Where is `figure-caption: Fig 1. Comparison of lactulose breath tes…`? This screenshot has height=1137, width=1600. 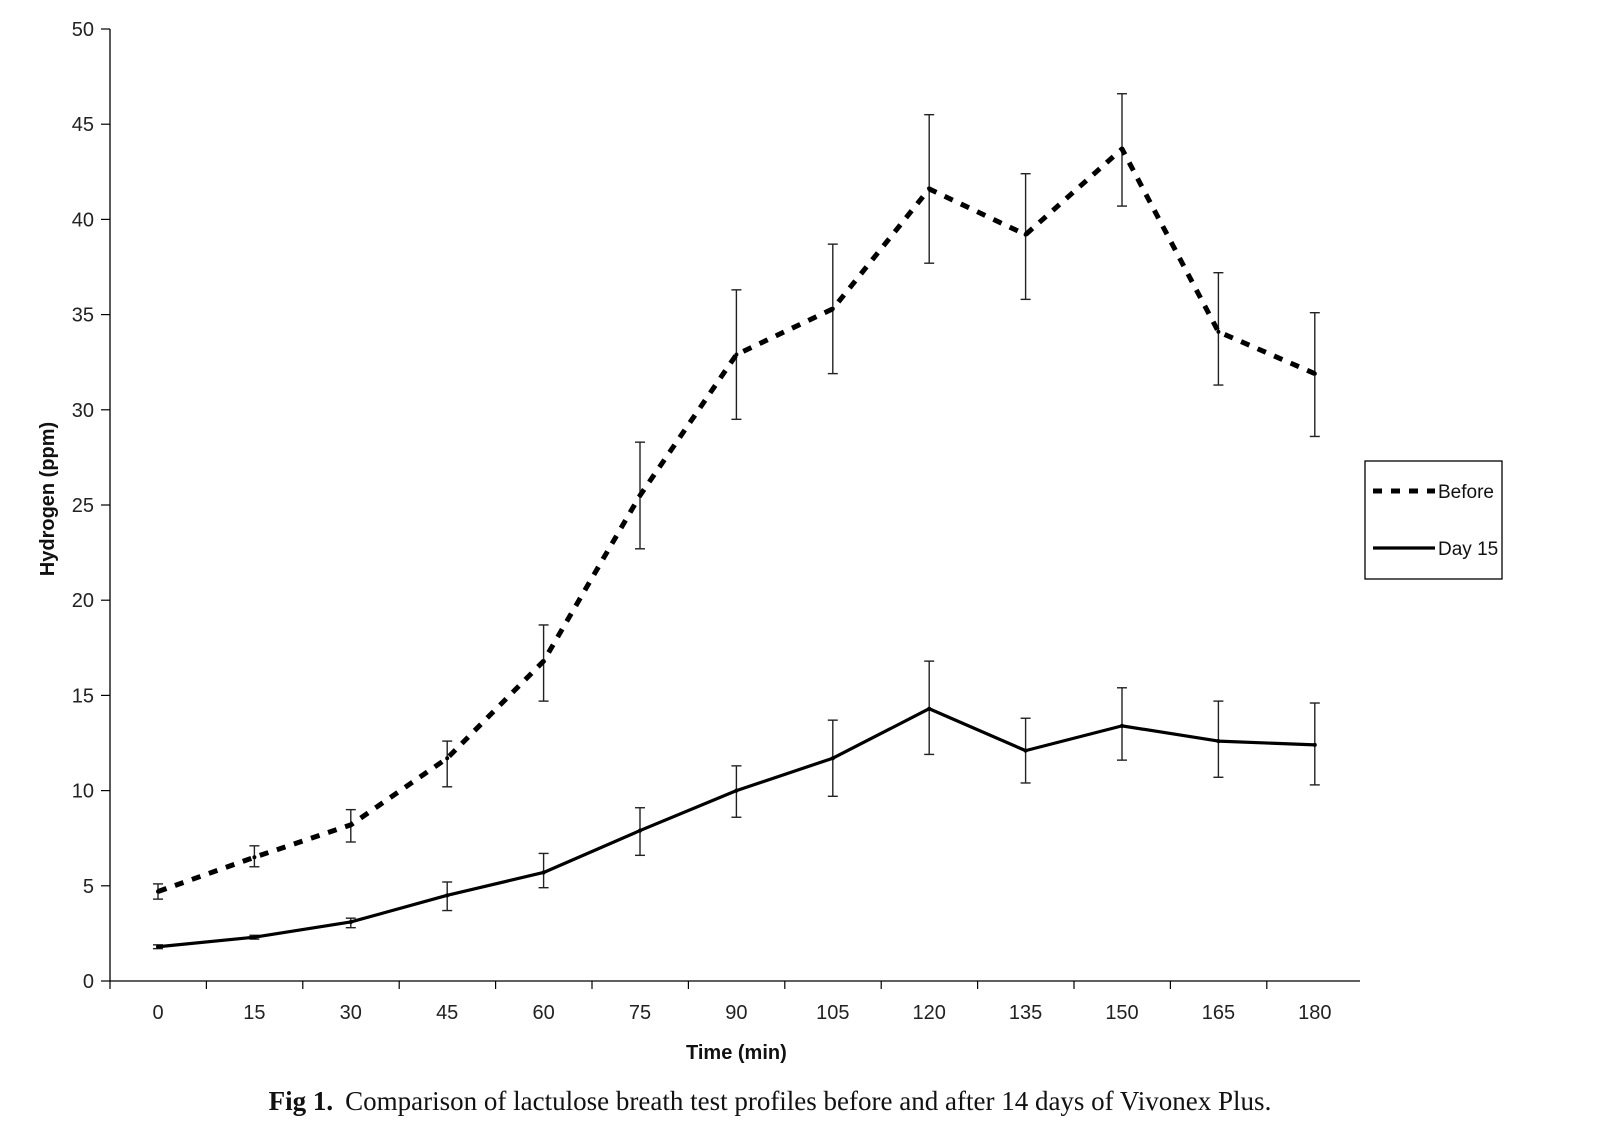 figure-caption: Fig 1. Comparison of lactulose breath tes… is located at coordinates (770, 1101).